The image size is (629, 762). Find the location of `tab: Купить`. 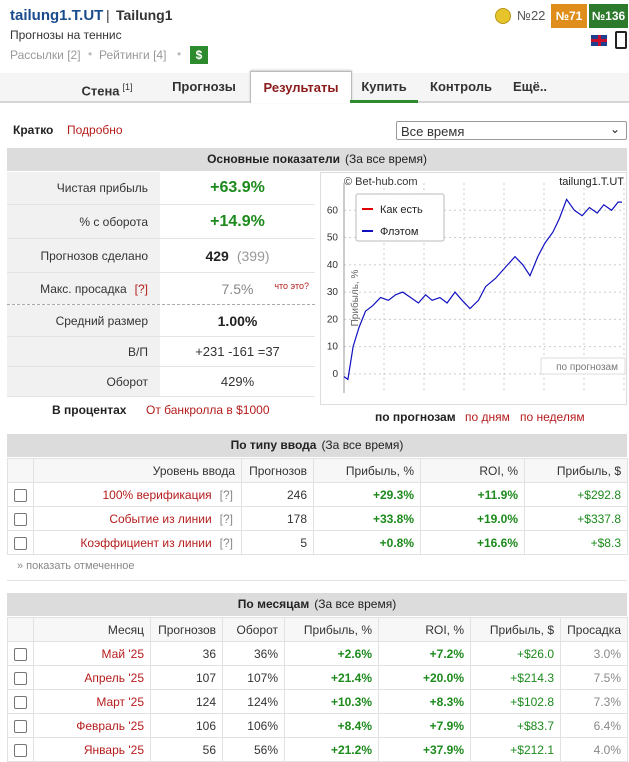

tab: Купить is located at coordinates (384, 88).